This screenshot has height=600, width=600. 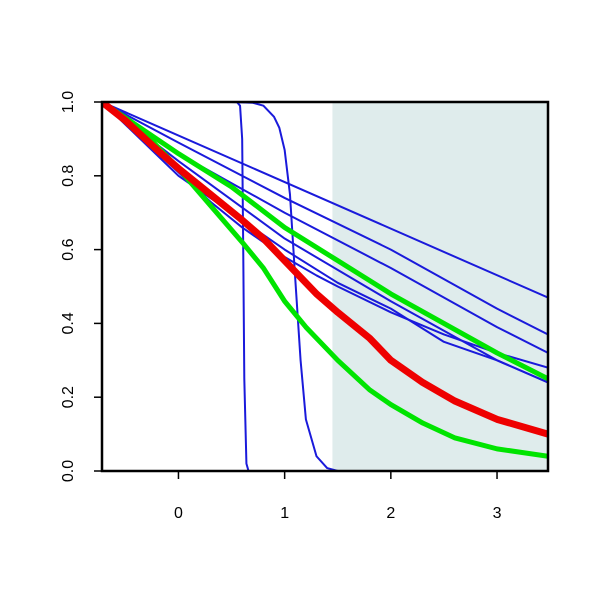 What do you see at coordinates (284, 513) in the screenshot?
I see `x-tick-label: 1` at bounding box center [284, 513].